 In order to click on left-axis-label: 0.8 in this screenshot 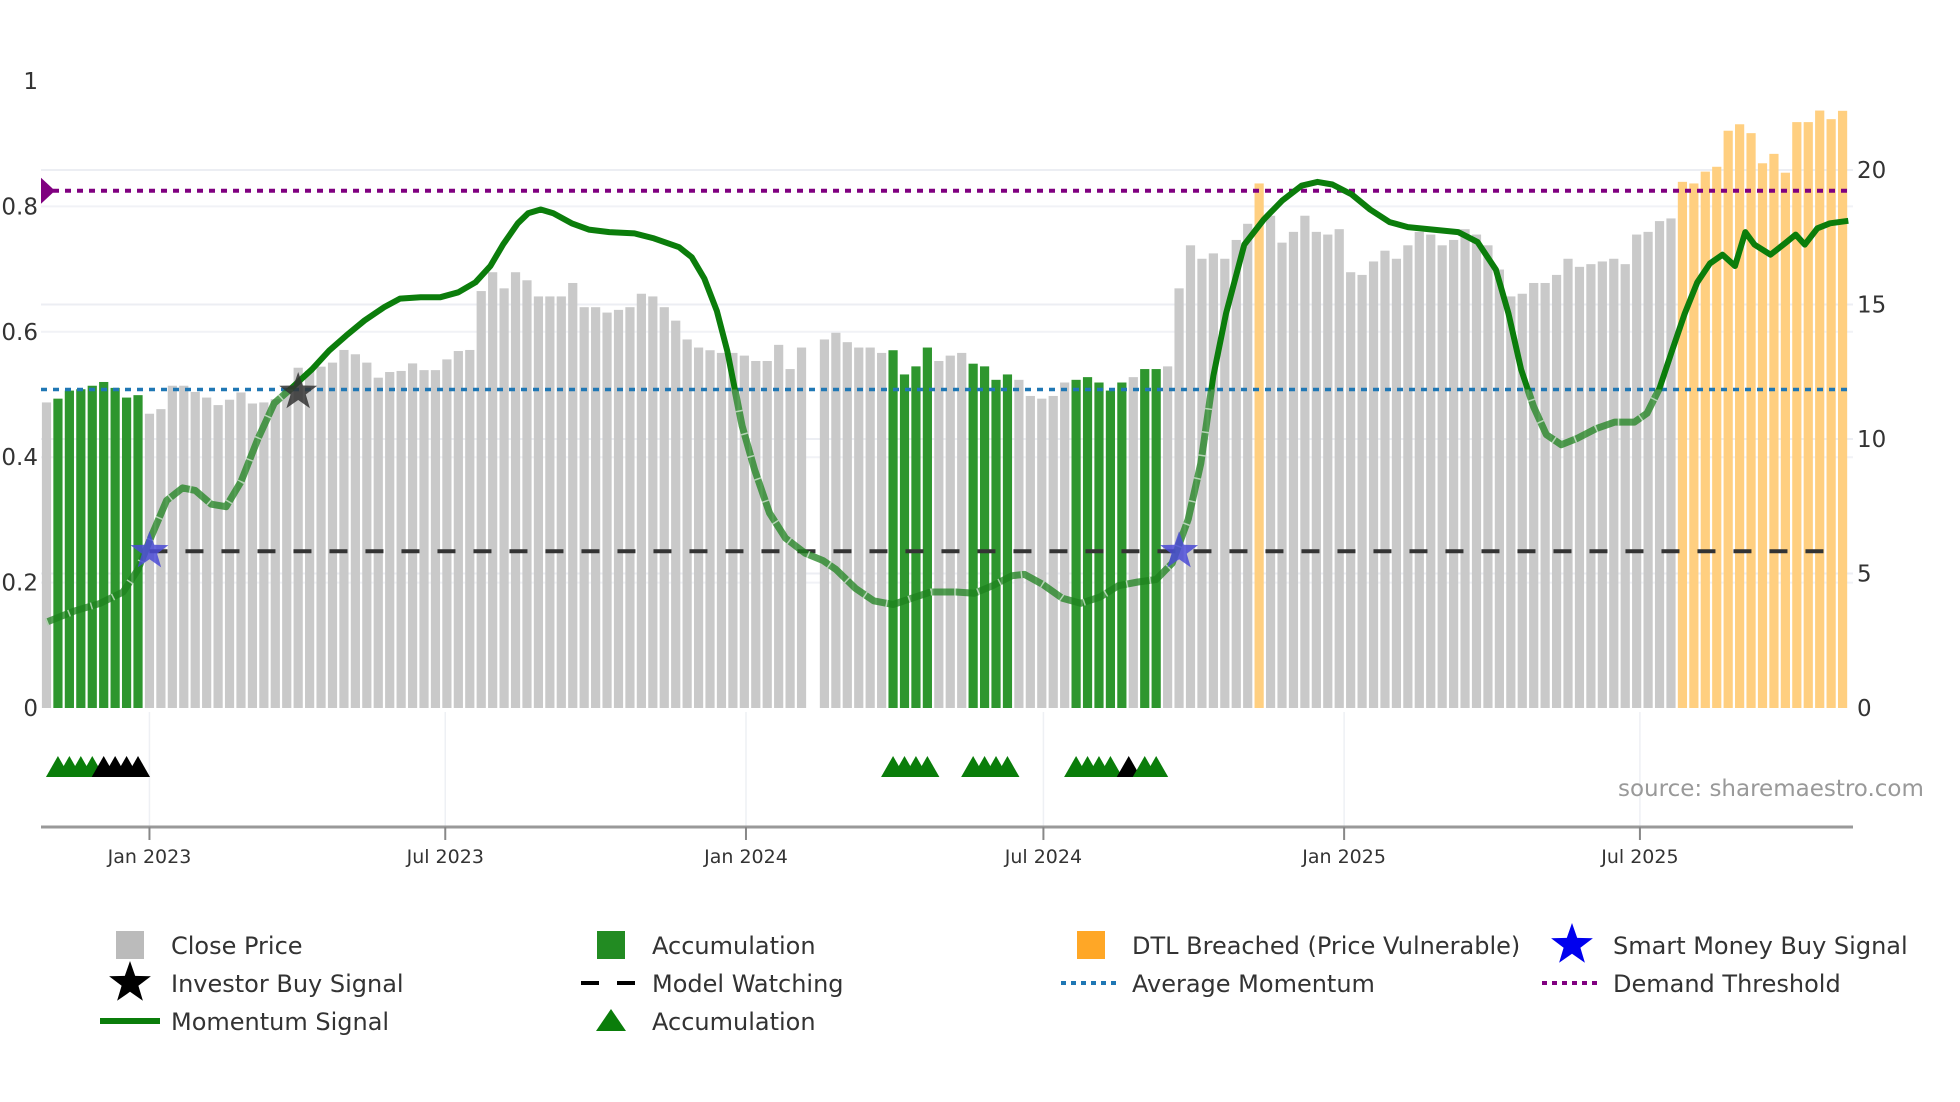, I will do `click(19, 207)`.